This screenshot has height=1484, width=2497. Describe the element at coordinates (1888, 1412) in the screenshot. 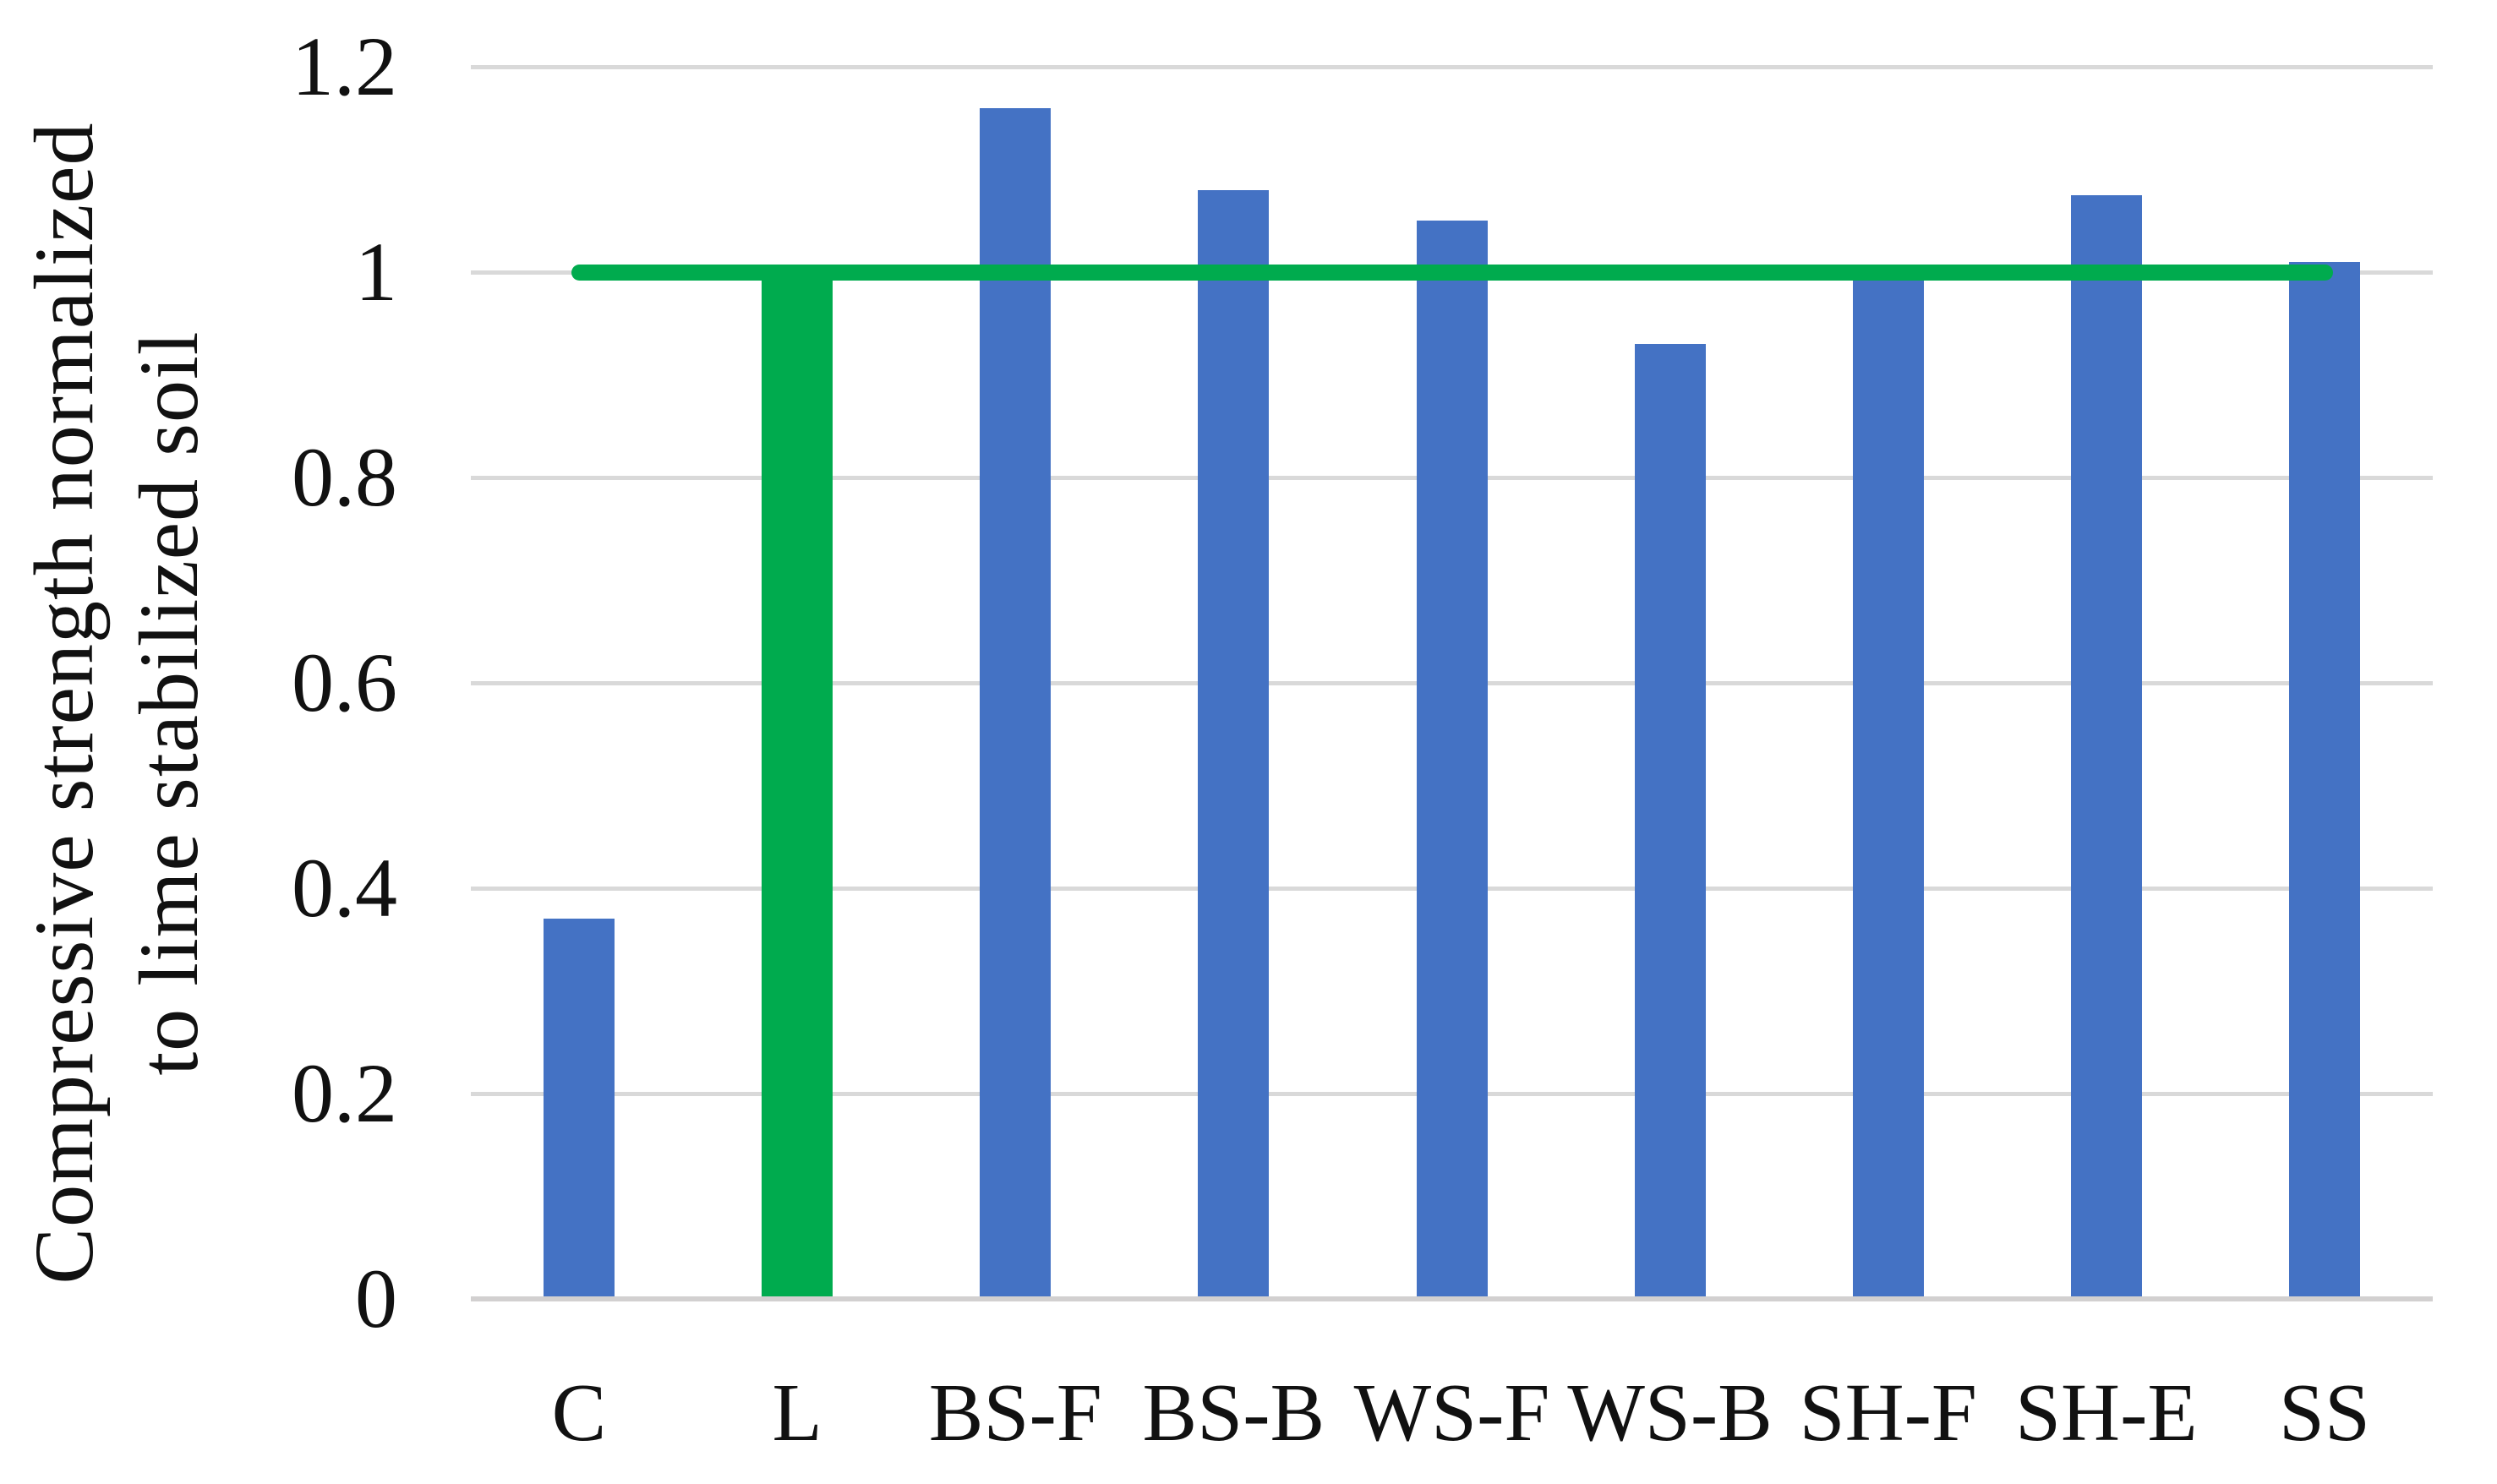

I see `x-axis-label-sh-f: SH-F` at that location.